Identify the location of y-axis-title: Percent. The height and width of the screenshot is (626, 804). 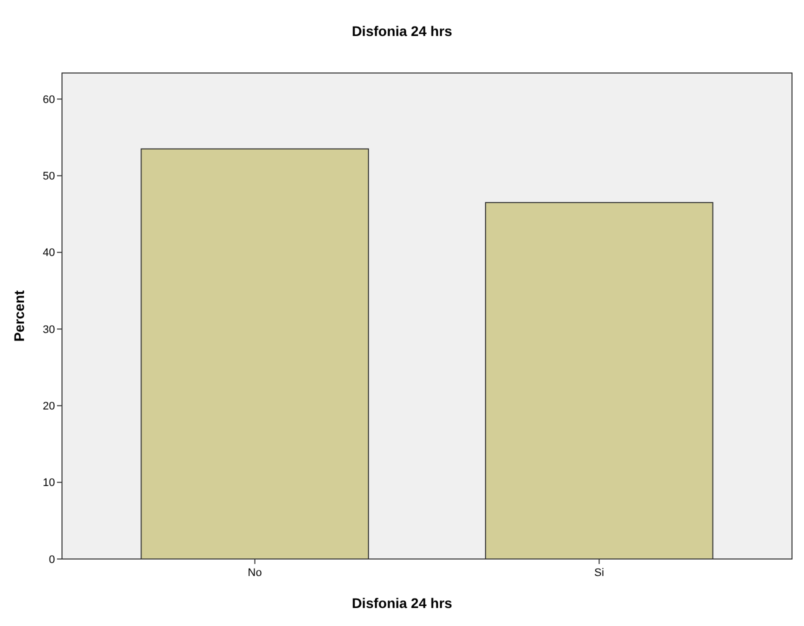
(19, 316).